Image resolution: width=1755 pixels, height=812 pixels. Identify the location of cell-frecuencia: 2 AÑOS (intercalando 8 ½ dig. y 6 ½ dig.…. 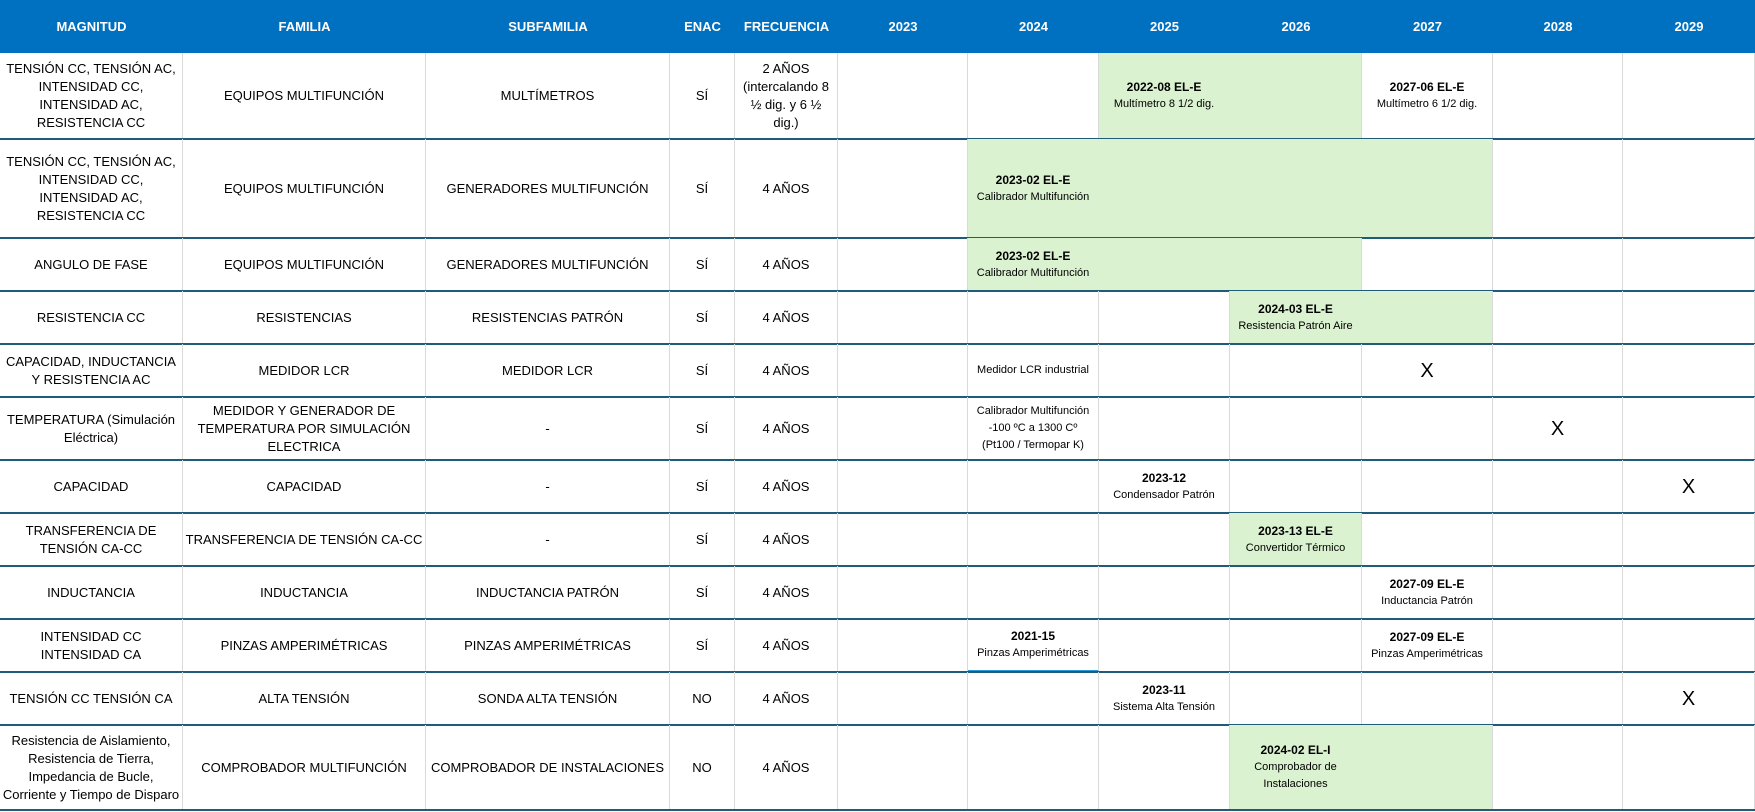
(786, 96).